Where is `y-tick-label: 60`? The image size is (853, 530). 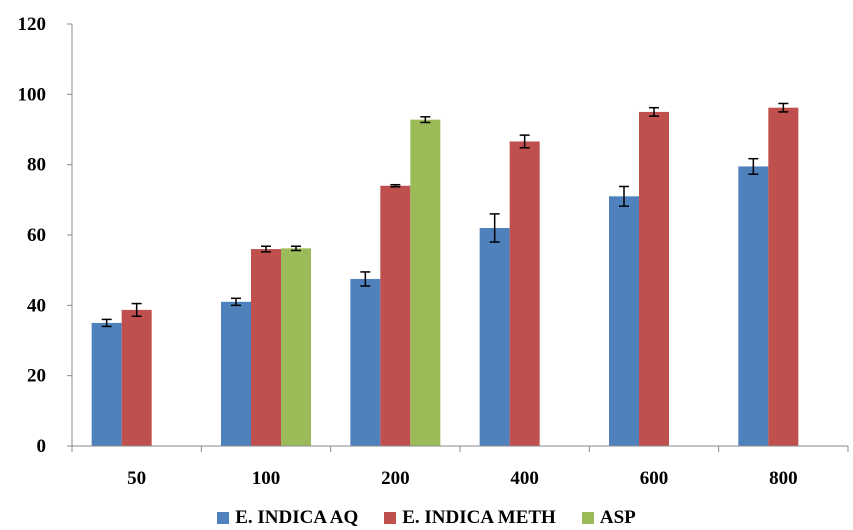 y-tick-label: 60 is located at coordinates (36, 235).